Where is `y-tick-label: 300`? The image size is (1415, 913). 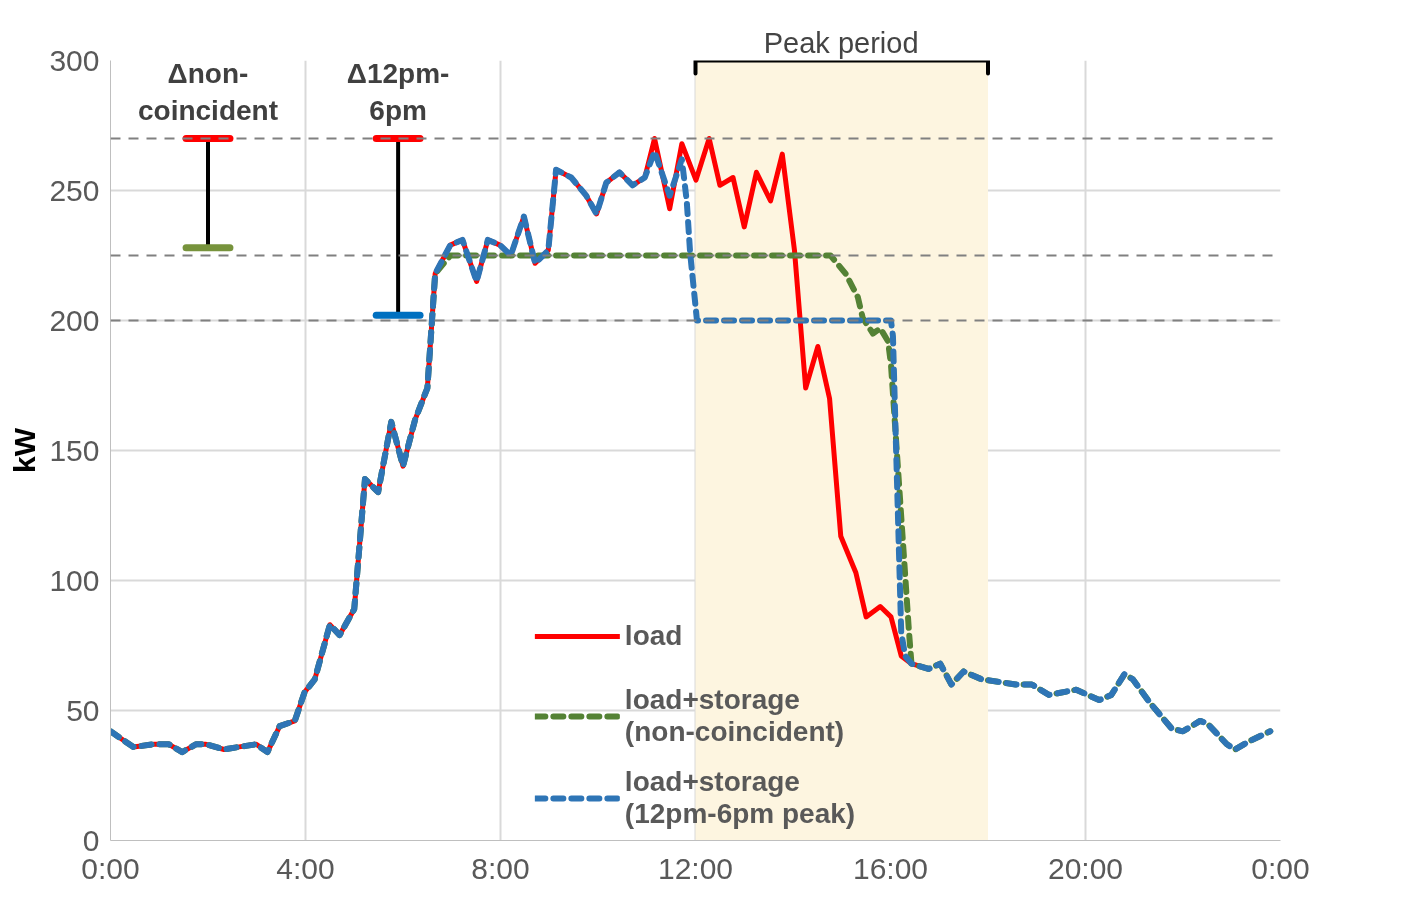
y-tick-label: 300 is located at coordinates (74, 60).